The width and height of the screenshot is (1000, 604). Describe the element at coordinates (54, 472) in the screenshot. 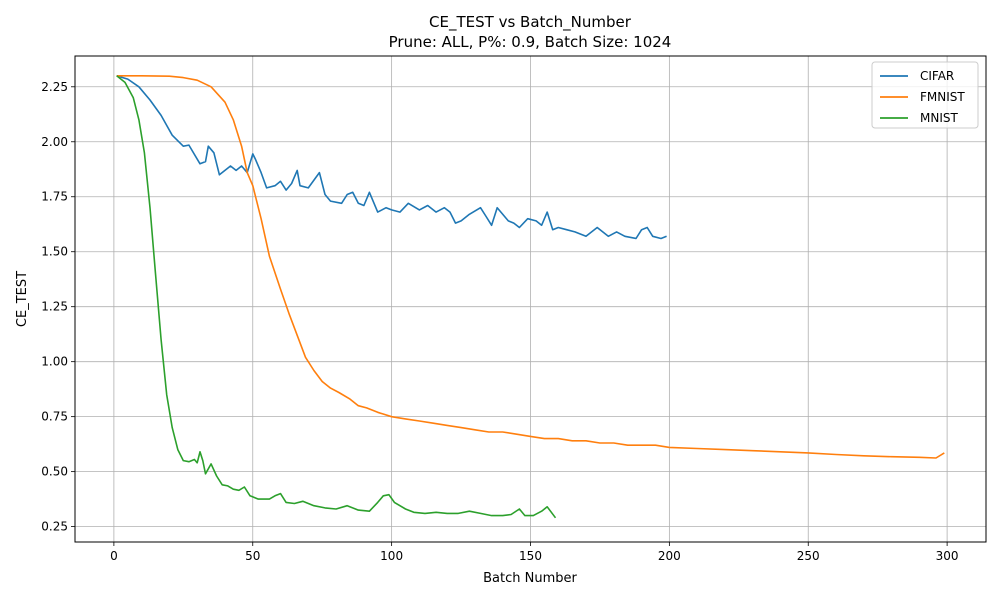

I see `y-tick-label: 0.50` at that location.